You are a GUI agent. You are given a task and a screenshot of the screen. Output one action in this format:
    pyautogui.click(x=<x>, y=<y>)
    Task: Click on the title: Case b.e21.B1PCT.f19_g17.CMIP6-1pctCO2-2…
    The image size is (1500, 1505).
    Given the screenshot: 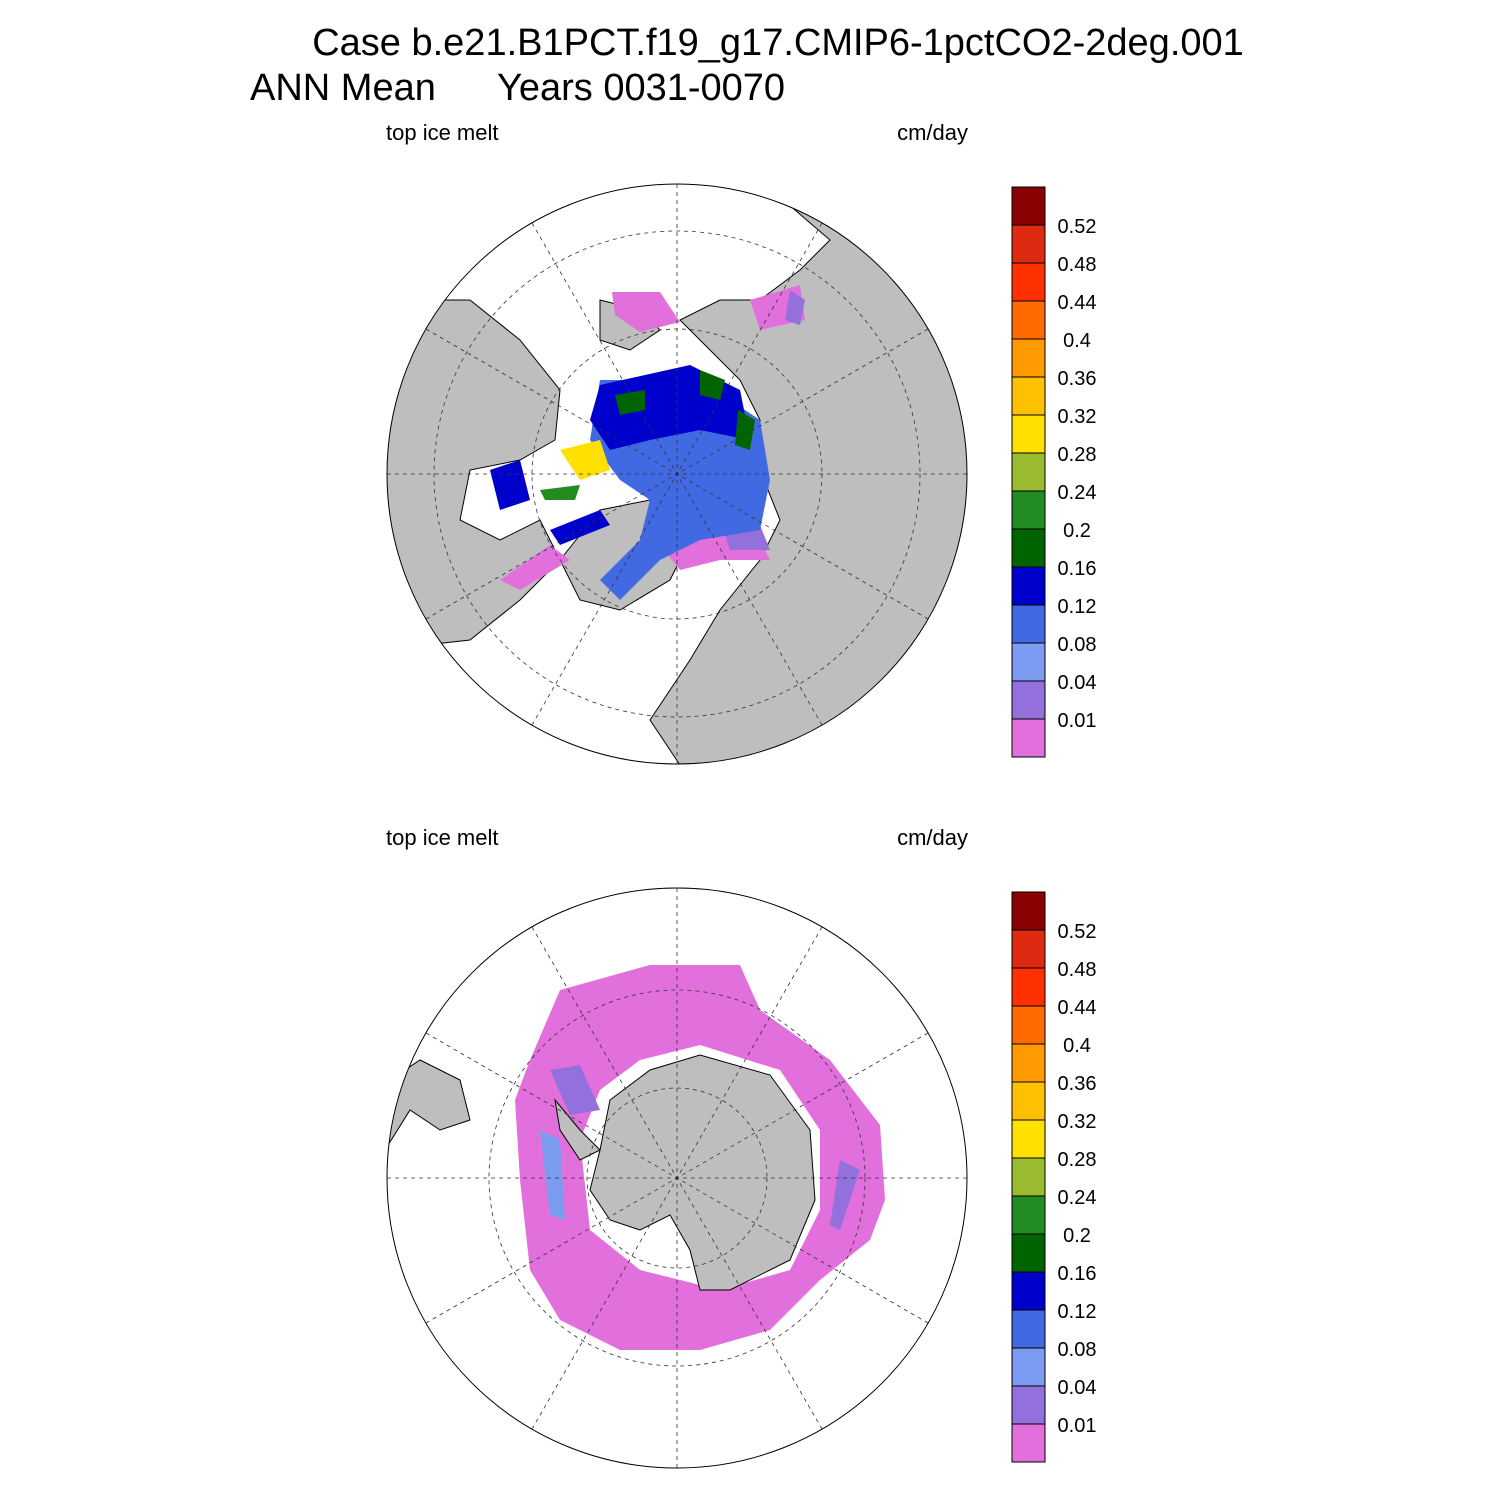 What is the action you would take?
    pyautogui.click(x=778, y=43)
    